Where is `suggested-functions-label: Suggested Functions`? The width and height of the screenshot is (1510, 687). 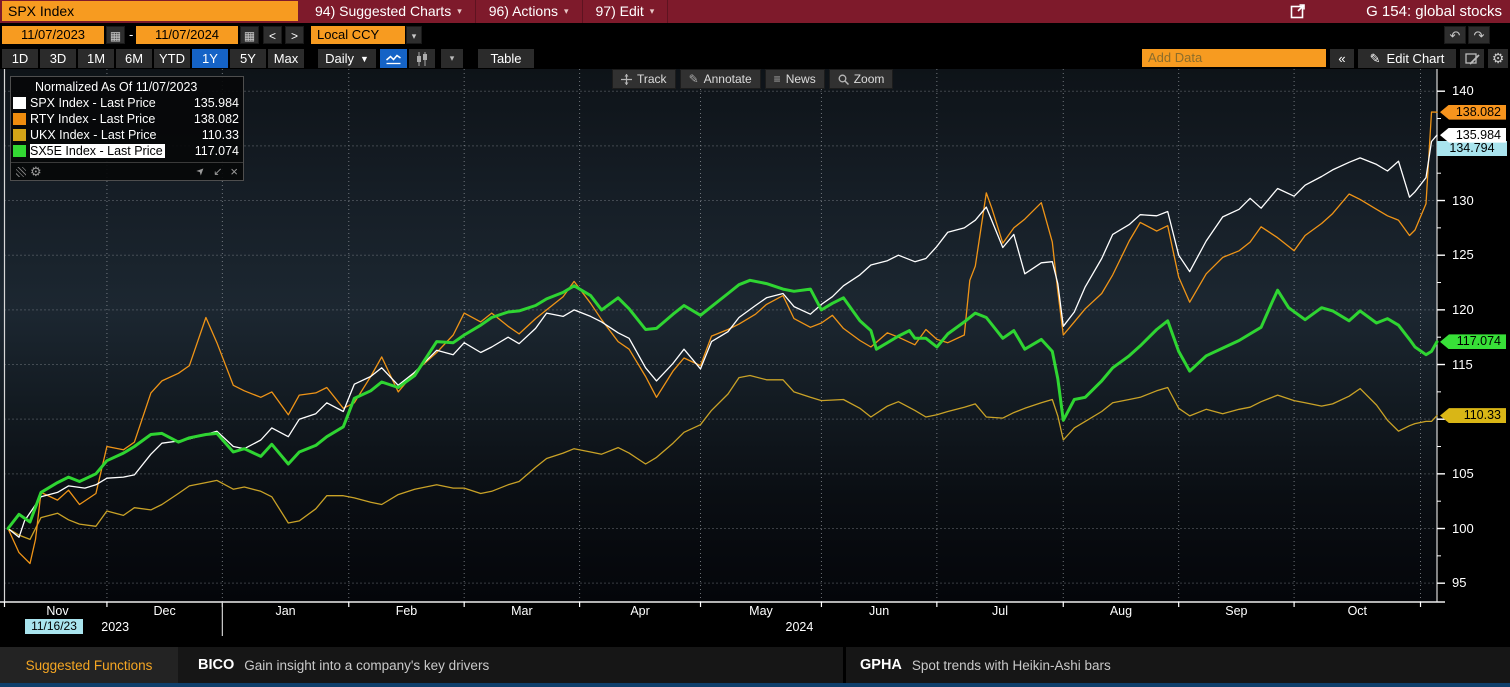 suggested-functions-label: Suggested Functions is located at coordinates (89, 665).